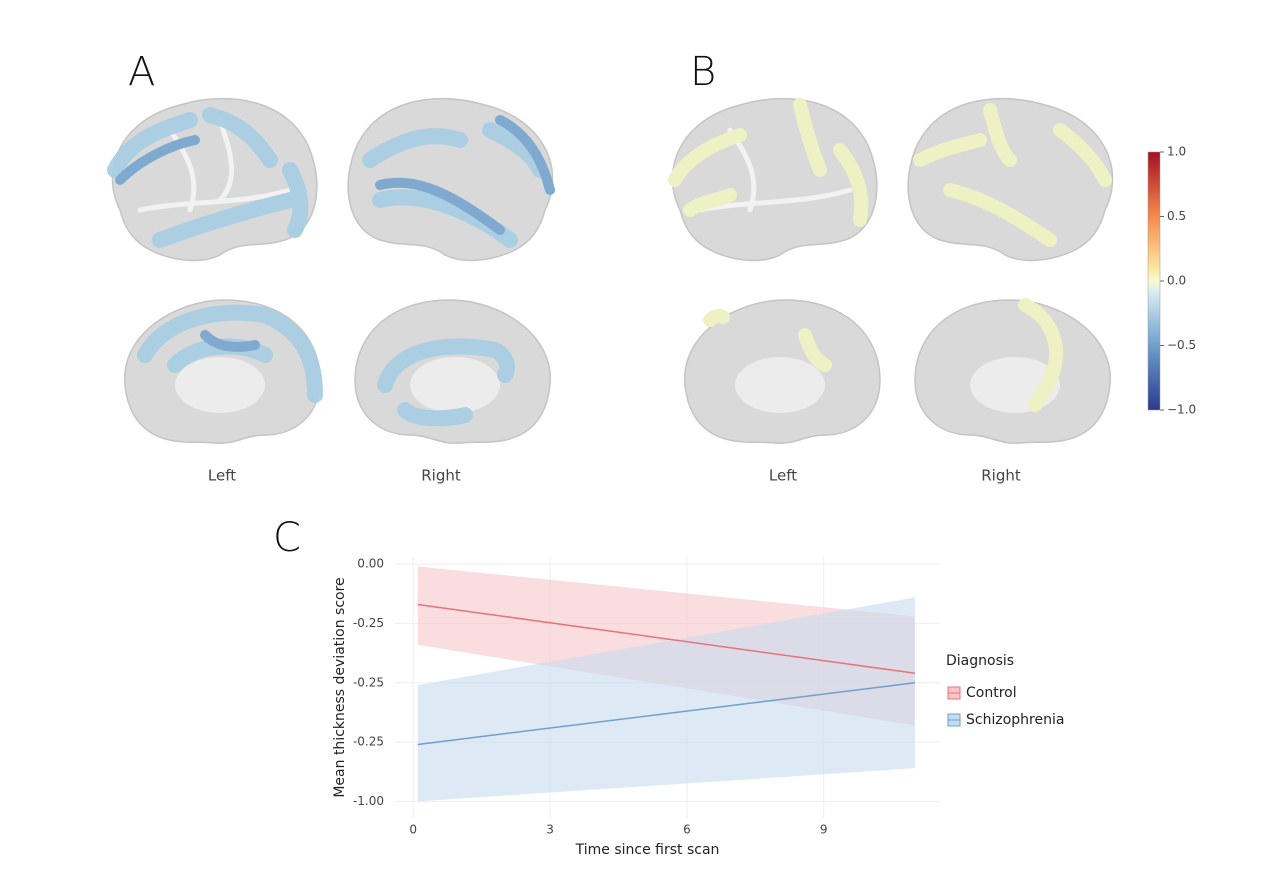 Image resolution: width=1280 pixels, height=878 pixels. Describe the element at coordinates (1181, 410) in the screenshot. I see `colorbar-tick-label: −1.0` at that location.